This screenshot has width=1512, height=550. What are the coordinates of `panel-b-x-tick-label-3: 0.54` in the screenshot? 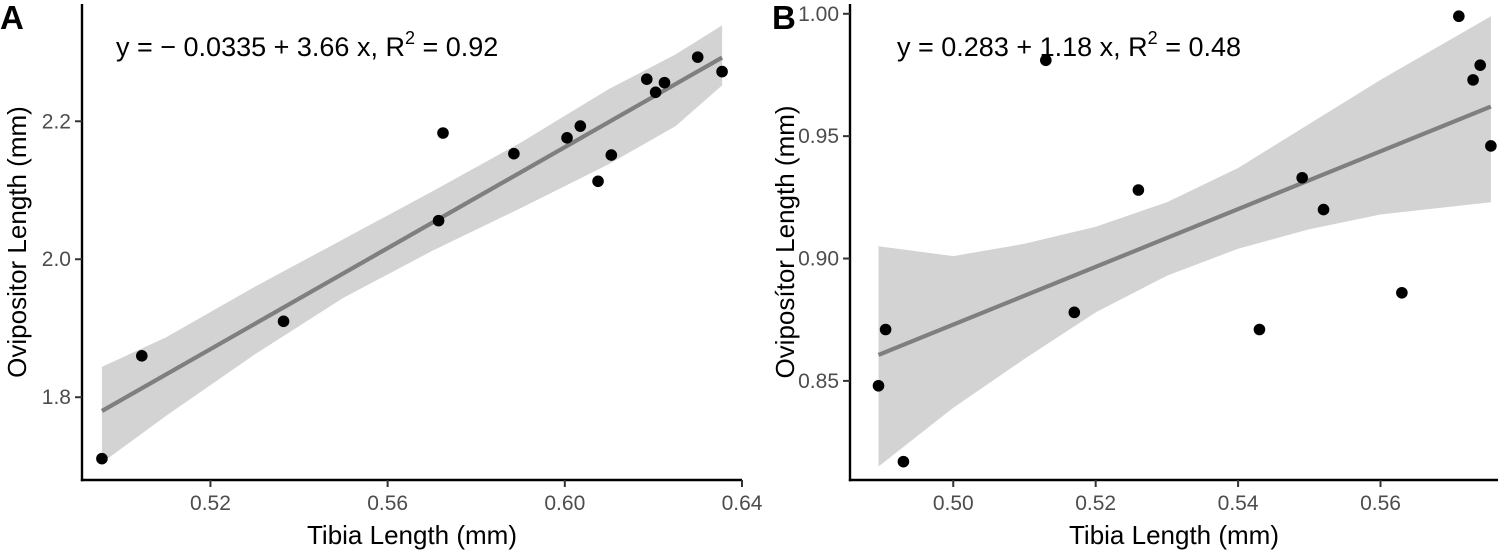 It's located at (1238, 503).